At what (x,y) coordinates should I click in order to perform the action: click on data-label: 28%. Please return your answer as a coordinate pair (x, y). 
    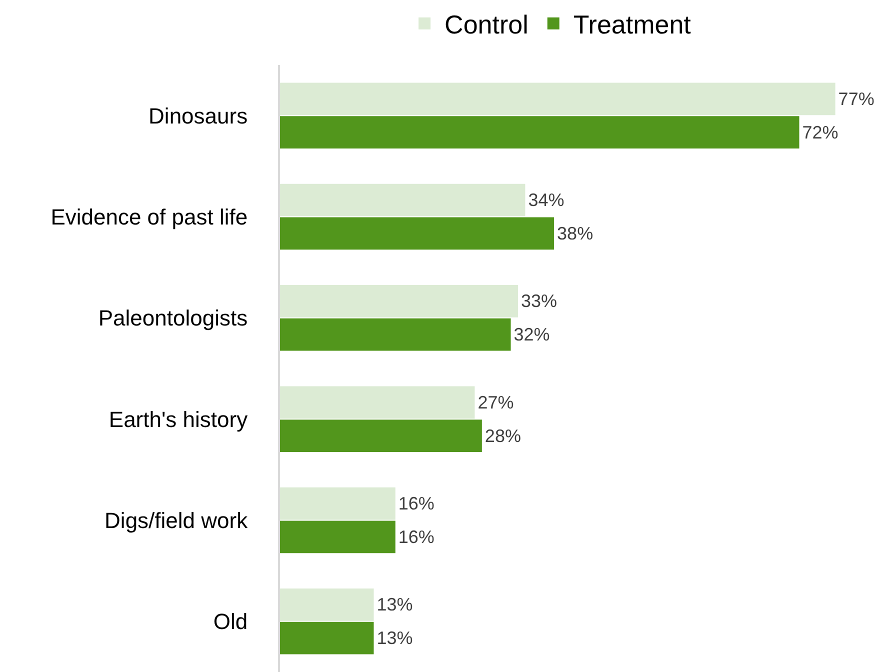
    Looking at the image, I should click on (502, 436).